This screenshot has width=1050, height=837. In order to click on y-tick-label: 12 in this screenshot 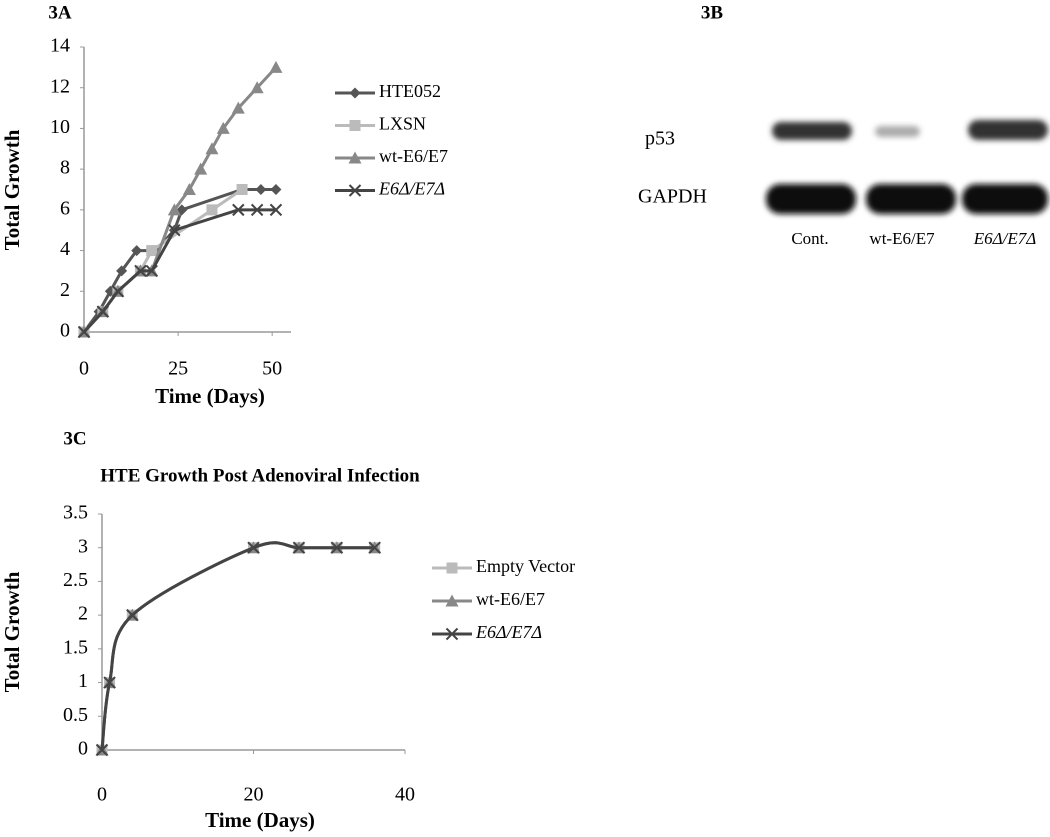, I will do `click(60, 86)`.